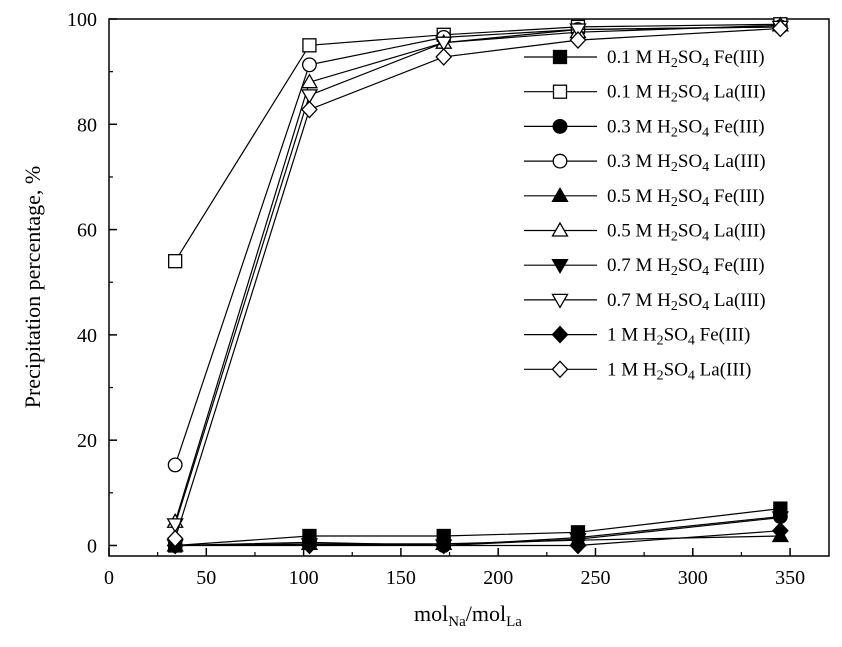 Image resolution: width=842 pixels, height=647 pixels. I want to click on x-axis-title-main: mol, so click(431, 613).